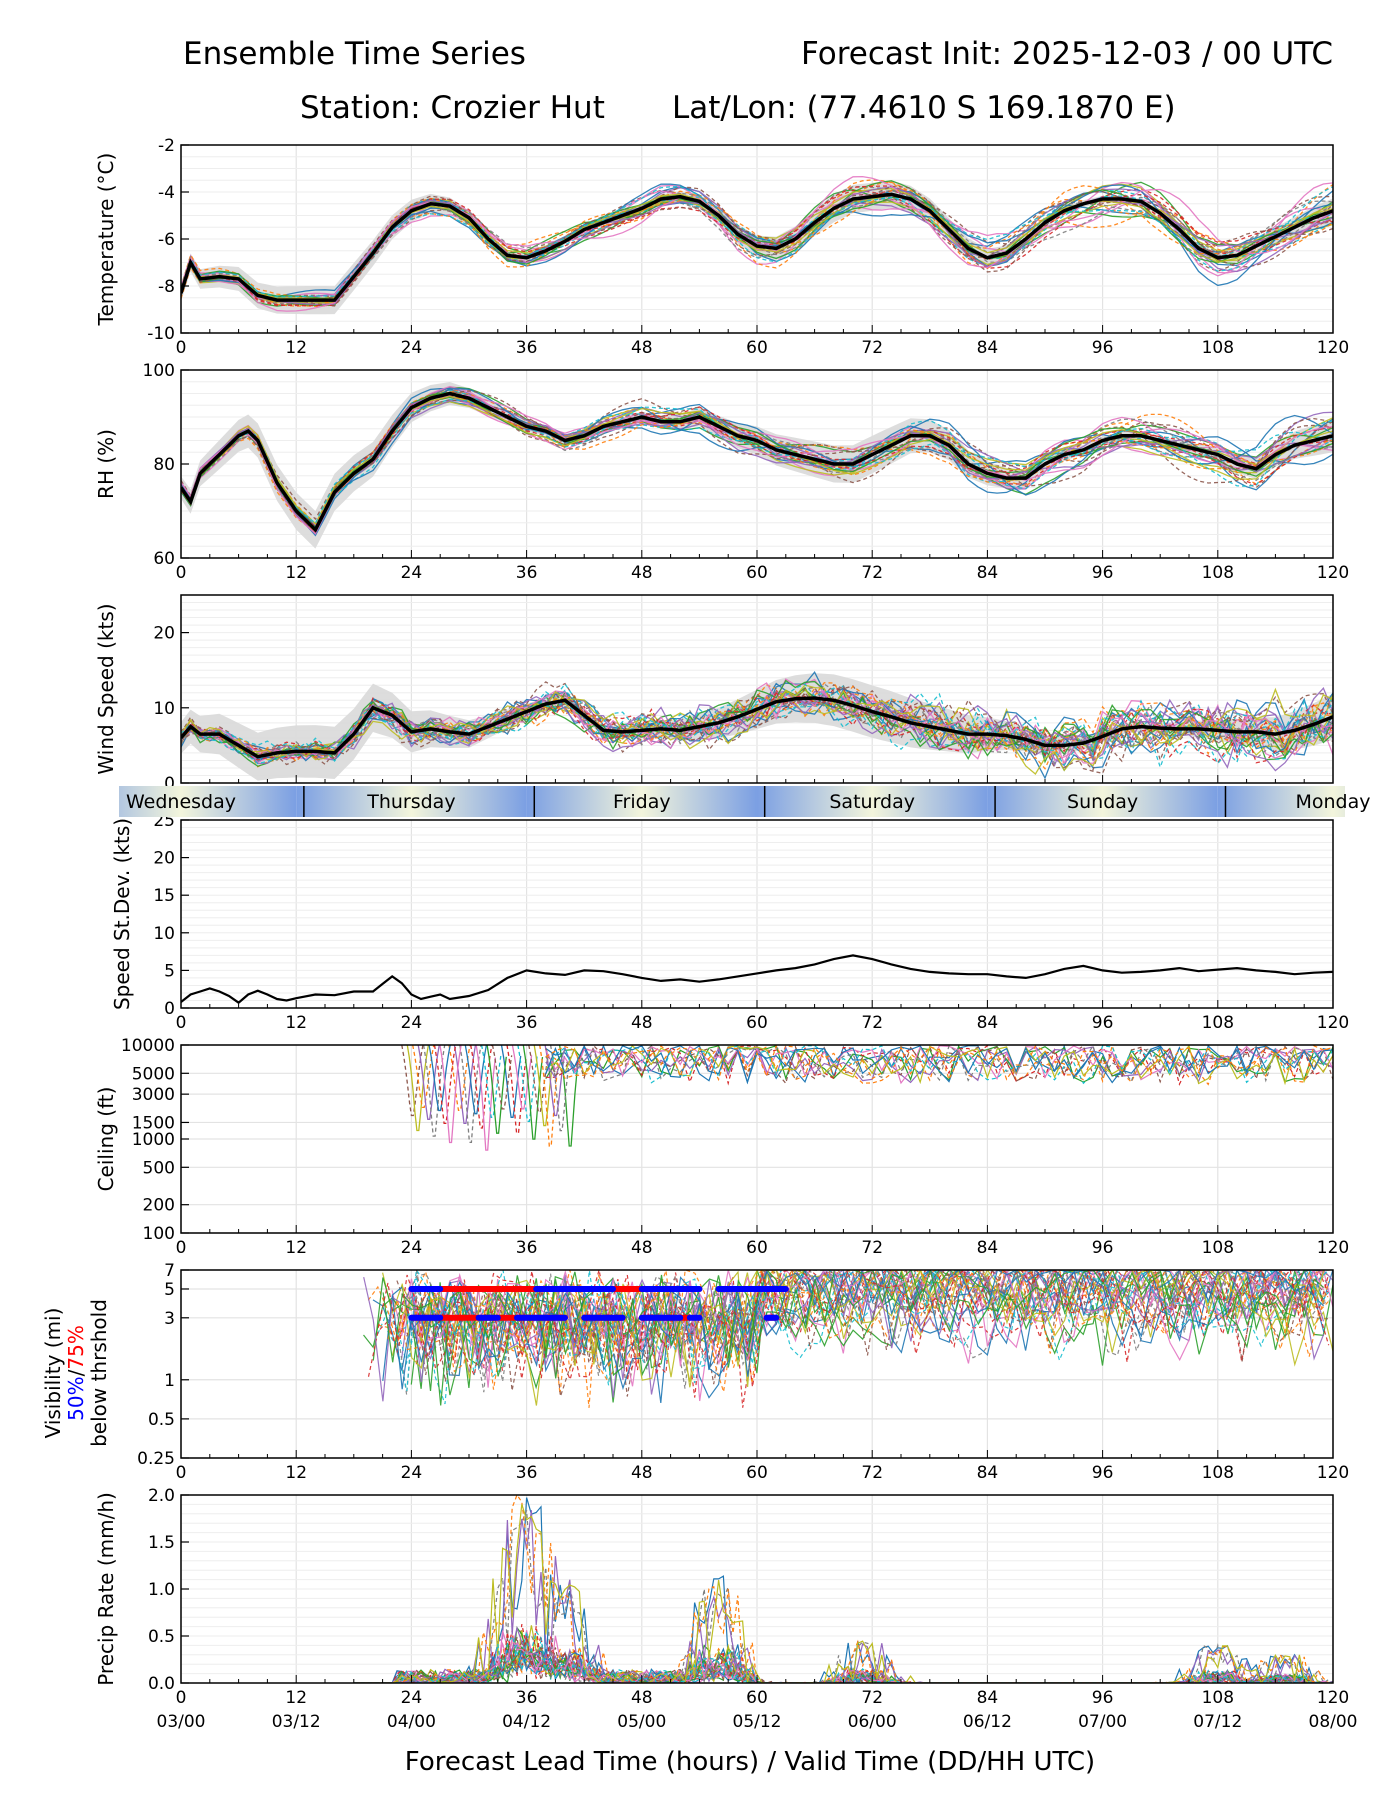 This screenshot has height=1800, width=1400. Describe the element at coordinates (526, 1722) in the screenshot. I see `valid-time-label: 04/12` at that location.